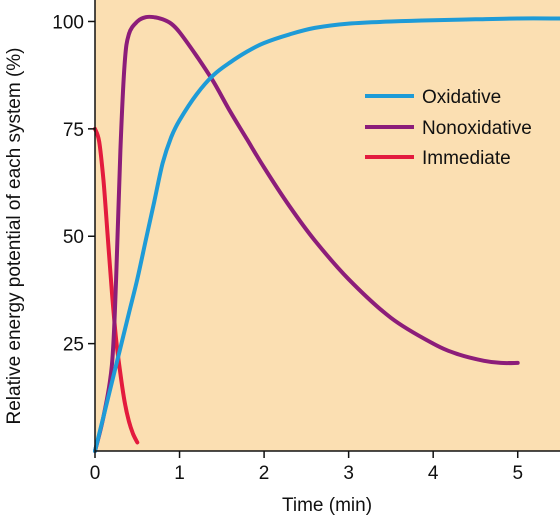  What do you see at coordinates (461, 97) in the screenshot?
I see `legend-label-oxidative: Oxidative` at bounding box center [461, 97].